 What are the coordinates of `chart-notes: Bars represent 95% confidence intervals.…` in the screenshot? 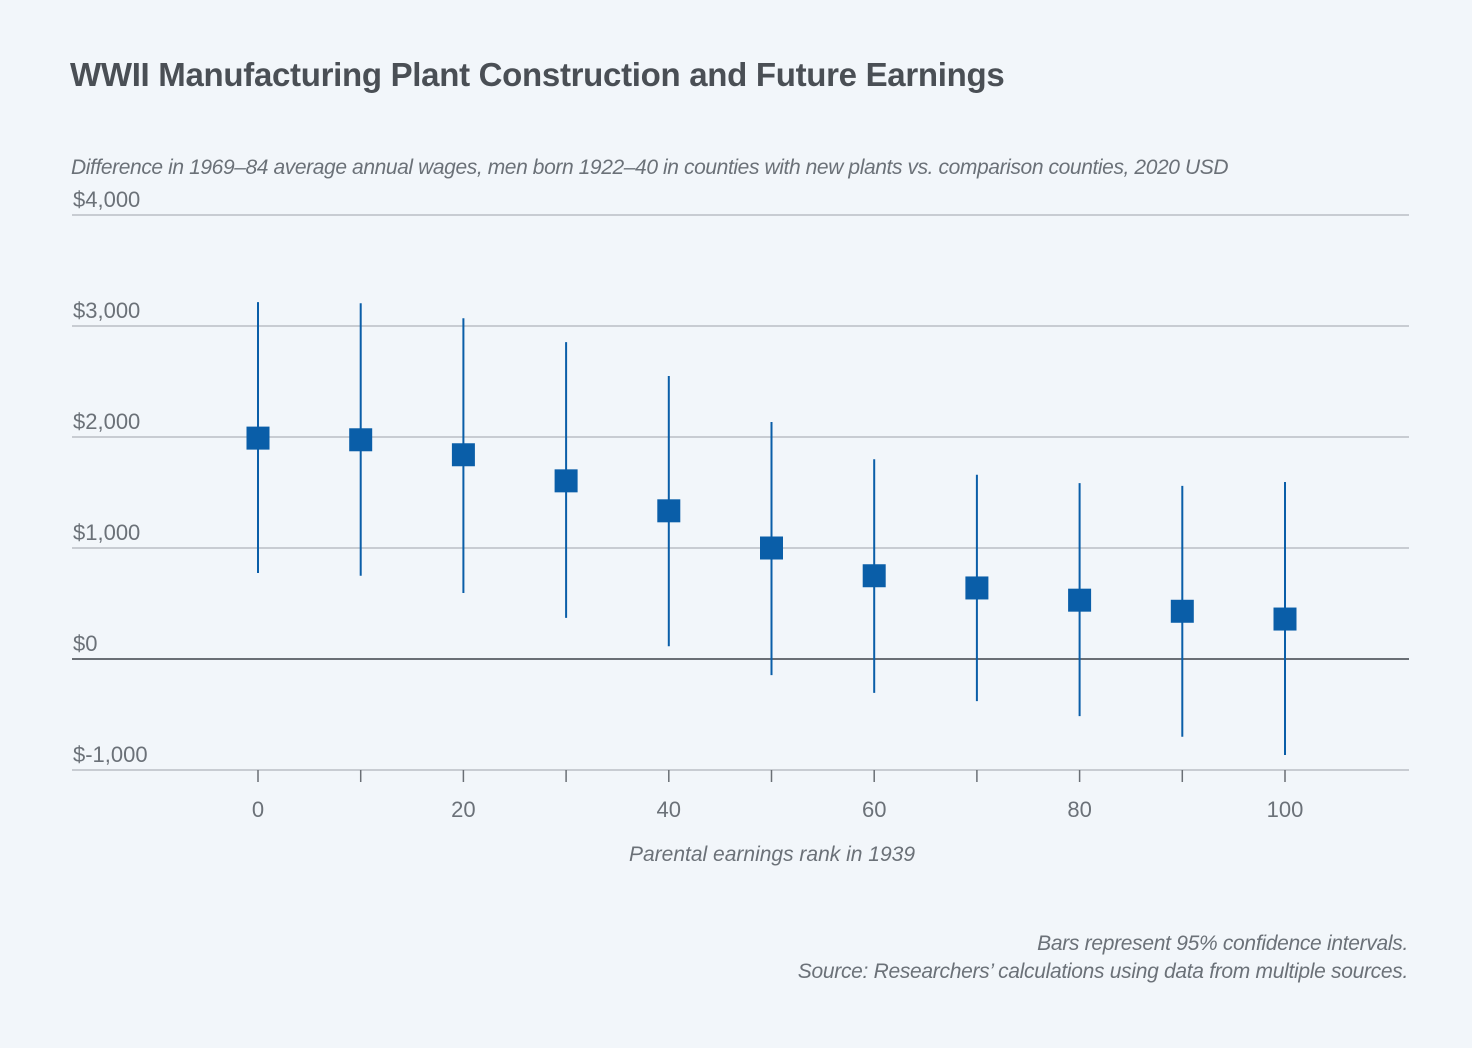 It's located at (1103, 958).